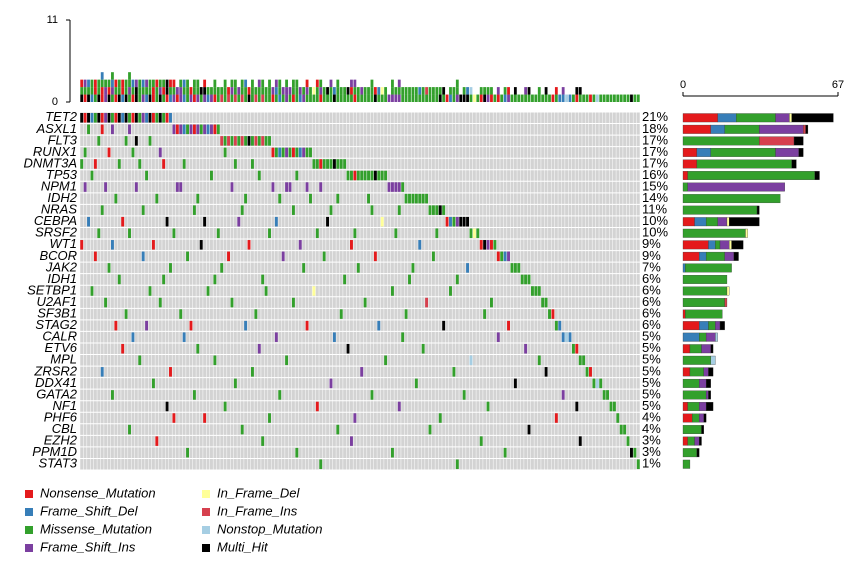 This screenshot has width=859, height=568. I want to click on gene-label: STAG2, so click(56, 324).